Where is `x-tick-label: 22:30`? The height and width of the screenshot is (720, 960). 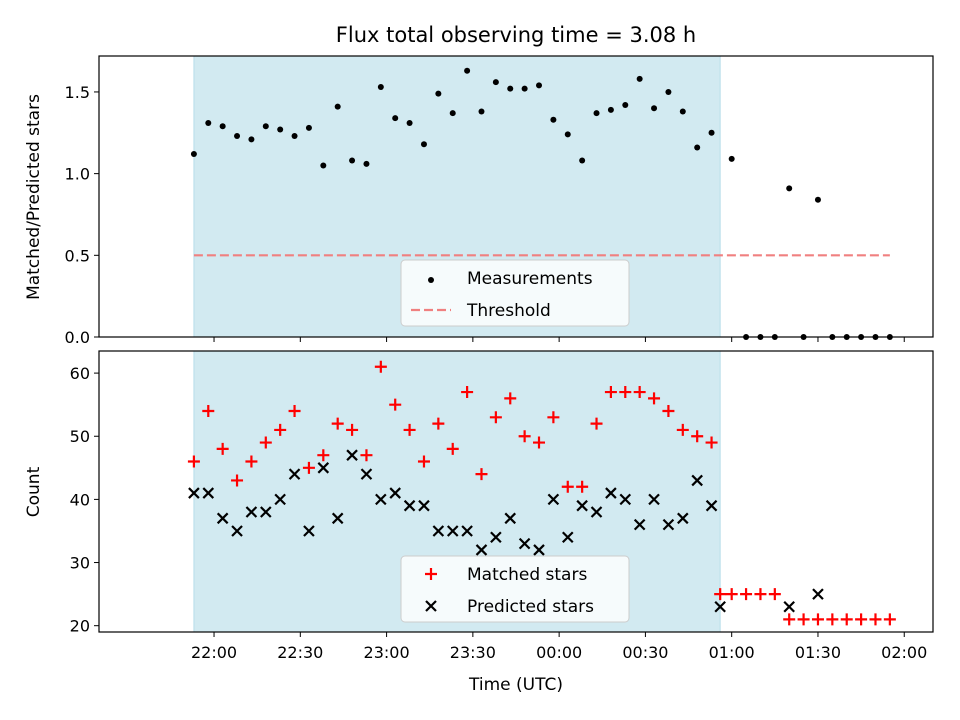 x-tick-label: 22:30 is located at coordinates (300, 652).